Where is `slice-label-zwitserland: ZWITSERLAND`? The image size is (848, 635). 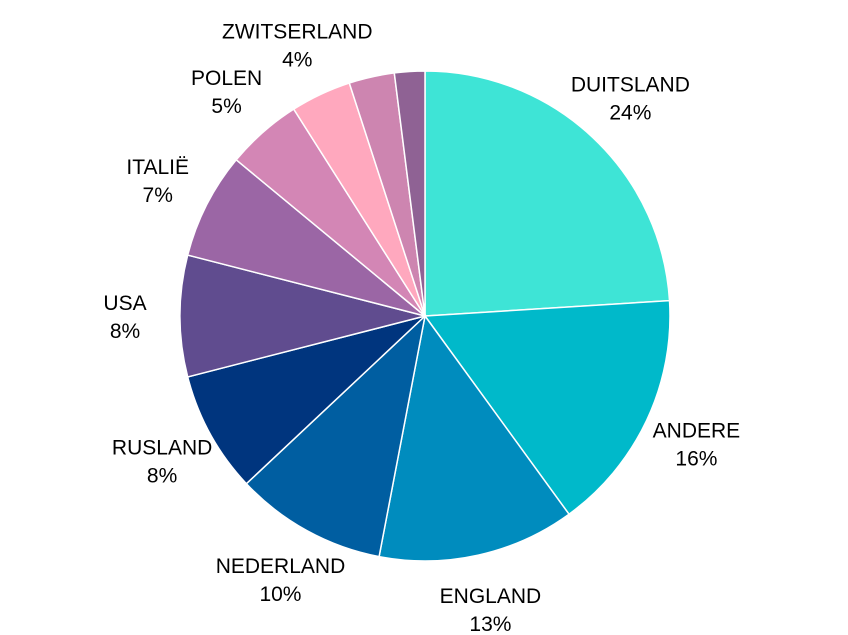 slice-label-zwitserland: ZWITSERLAND is located at coordinates (297, 32).